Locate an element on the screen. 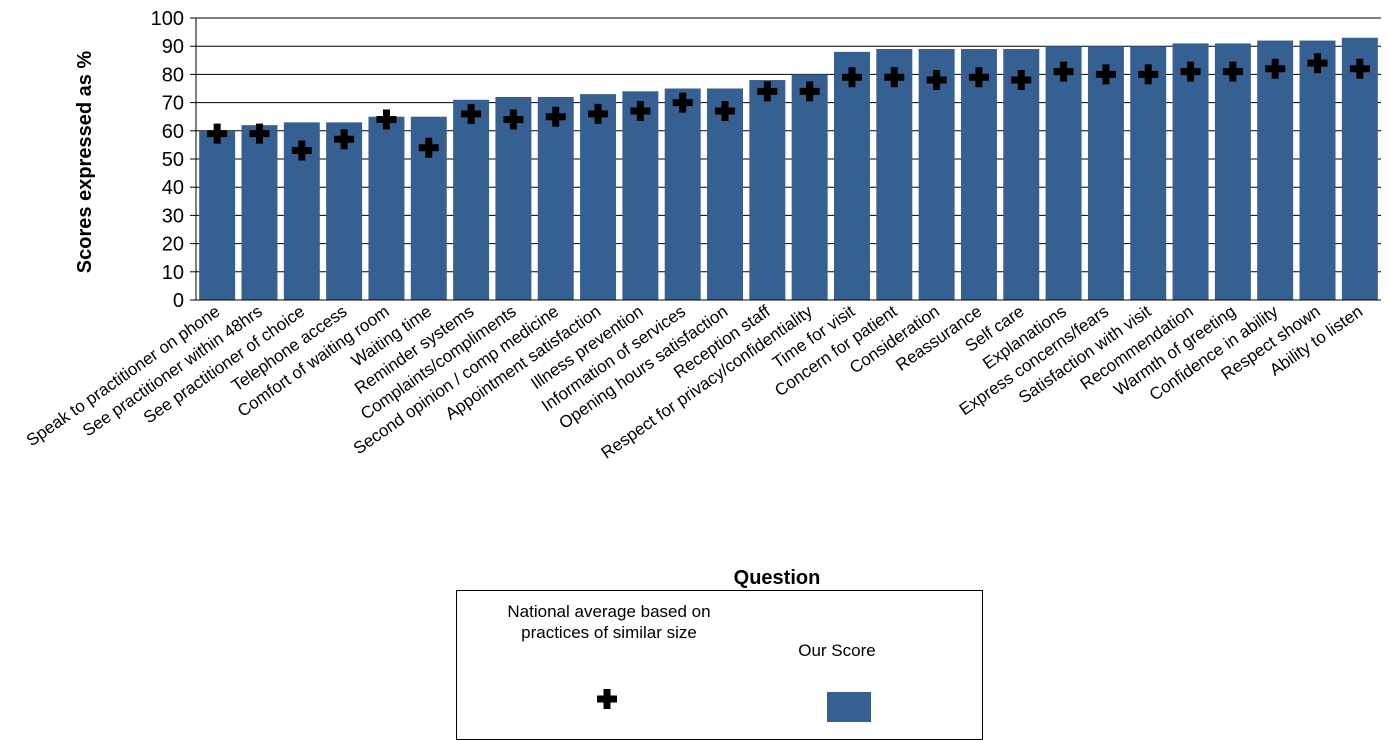 Image resolution: width=1388 pixels, height=740 pixels. y-tick-label: 80 is located at coordinates (173, 75).